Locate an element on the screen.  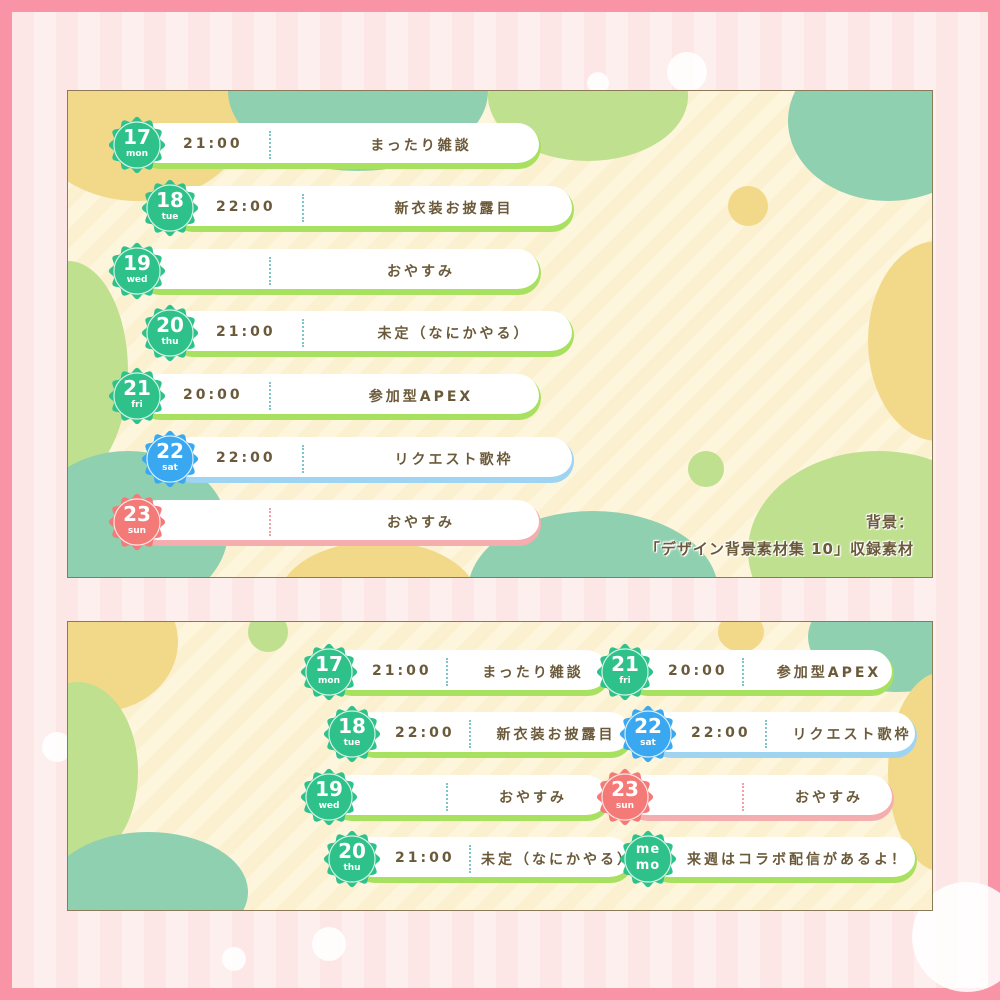
day-of-week: tue is located at coordinates (352, 743).